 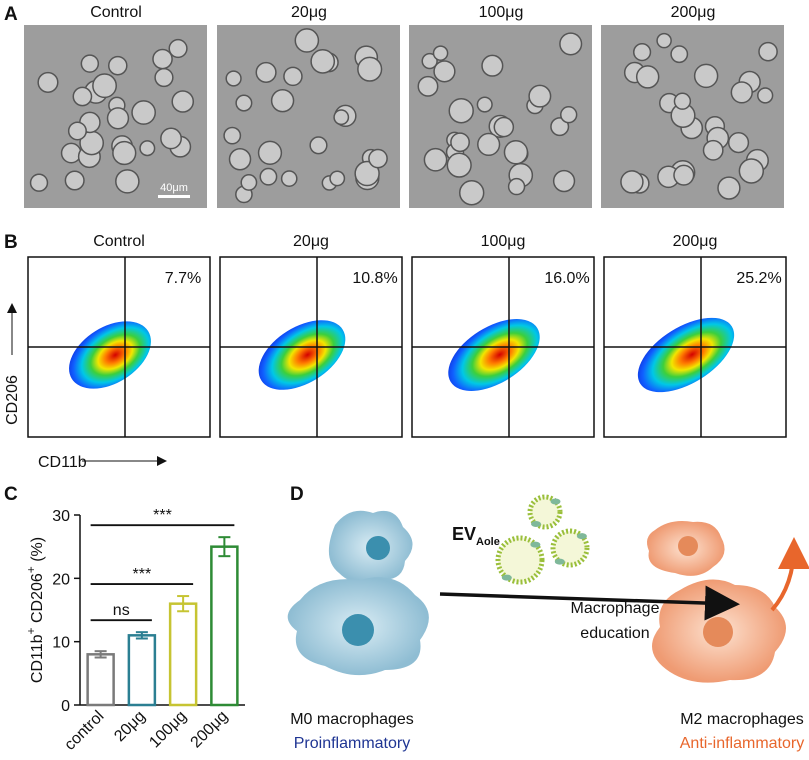 What do you see at coordinates (174, 196) in the screenshot?
I see `scale-bar` at bounding box center [174, 196].